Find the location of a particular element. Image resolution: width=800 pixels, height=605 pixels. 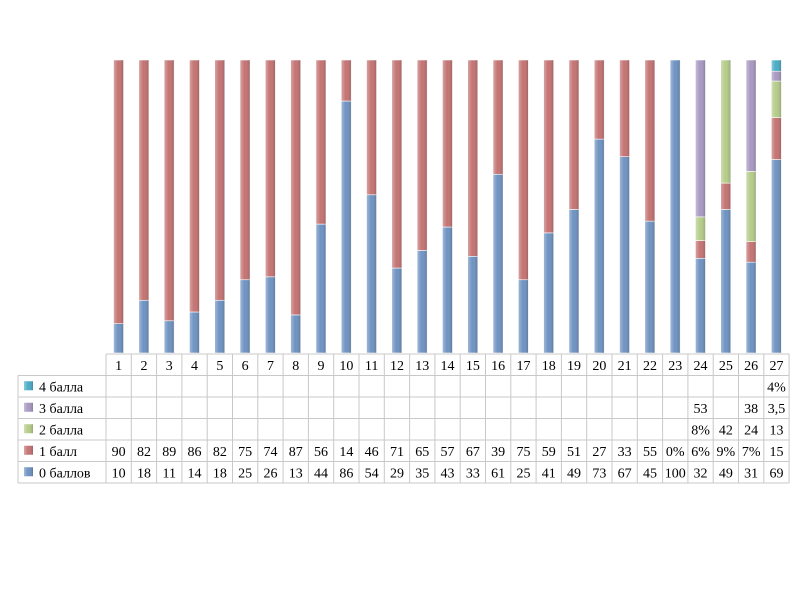

category-label: 19 is located at coordinates (574, 366).